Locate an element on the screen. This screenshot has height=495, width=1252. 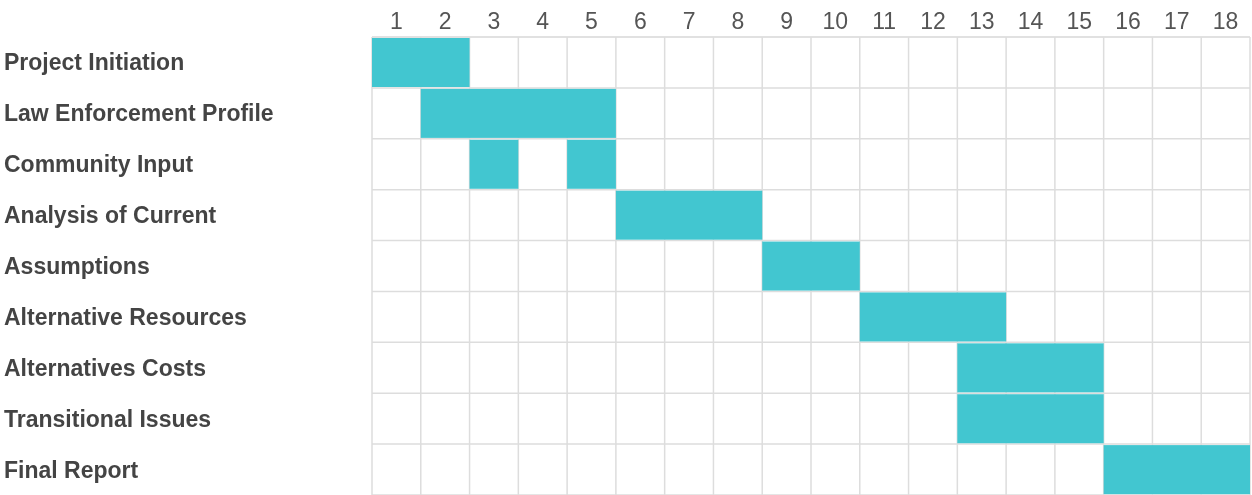
y-tick-label: Final Report is located at coordinates (71, 469).